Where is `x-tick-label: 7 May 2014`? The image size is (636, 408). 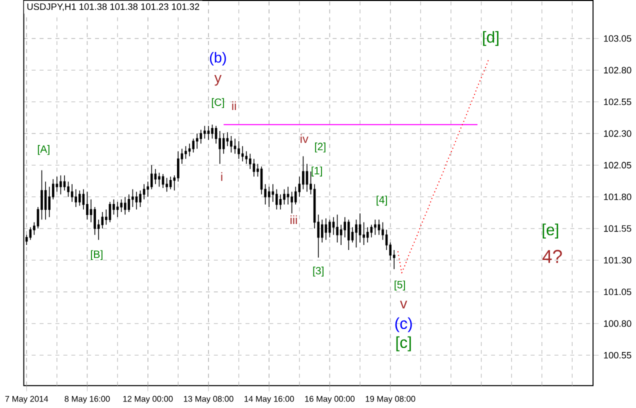 x-tick-label: 7 May 2014 is located at coordinates (26, 400).